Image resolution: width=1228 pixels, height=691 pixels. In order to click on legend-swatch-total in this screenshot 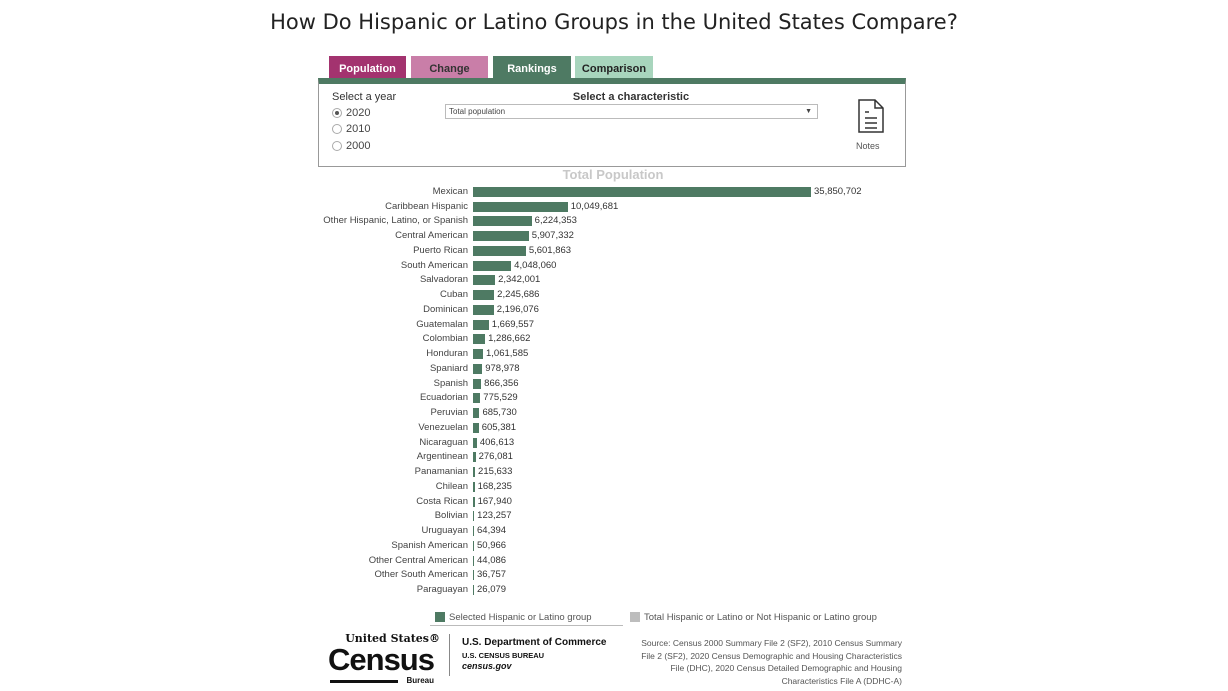, I will do `click(635, 617)`.